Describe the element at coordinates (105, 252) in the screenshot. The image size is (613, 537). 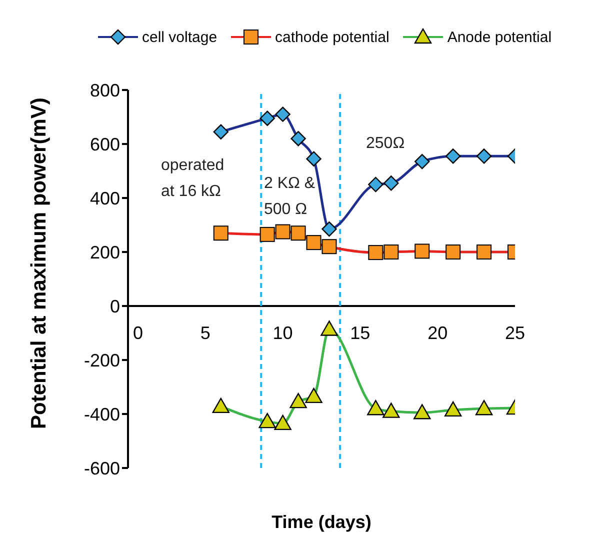
I see `y-tick-label: 200` at that location.